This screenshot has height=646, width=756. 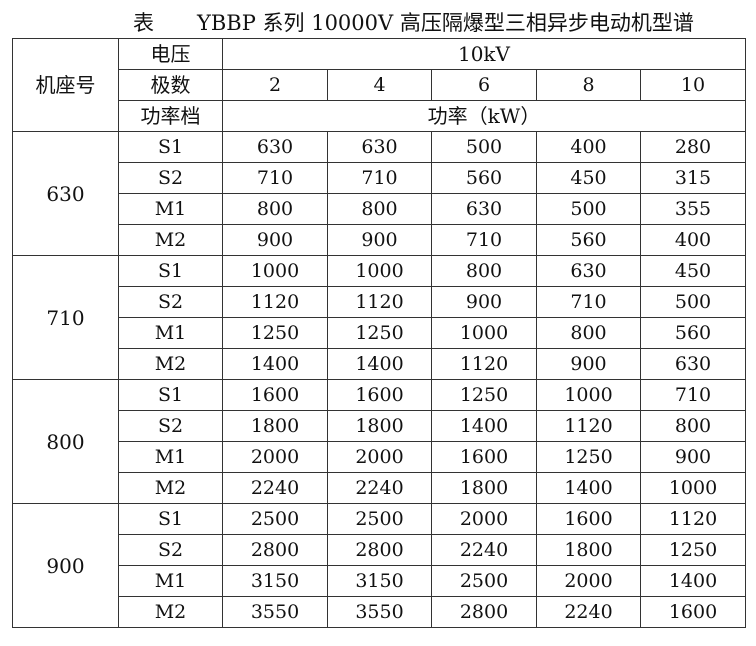 I want to click on table-row: M1 2000 2000 1600 1250 900, so click(x=379, y=457).